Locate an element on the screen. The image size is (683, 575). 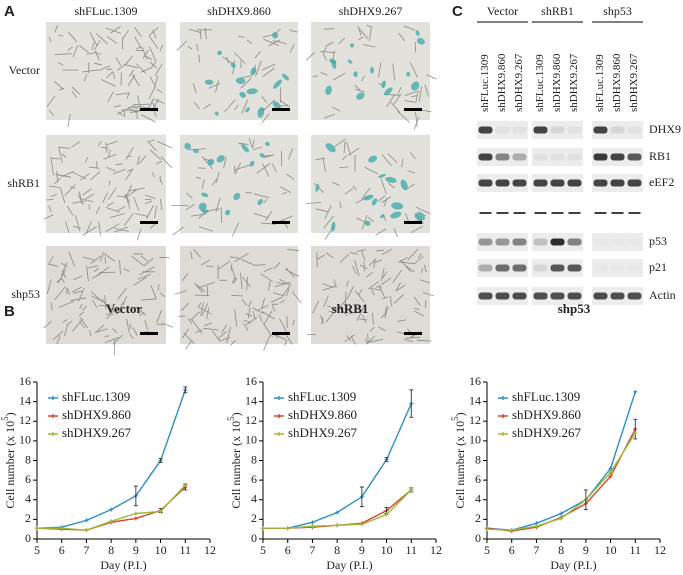
group-header: shp53 is located at coordinates (617, 11).